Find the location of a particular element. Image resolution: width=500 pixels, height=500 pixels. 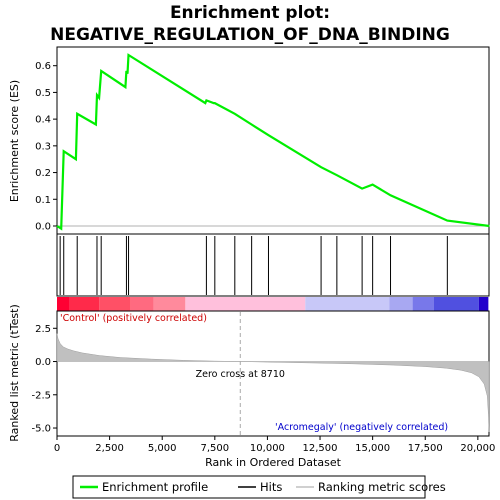

legend-metric-label: Ranking metric scores is located at coordinates (382, 487).